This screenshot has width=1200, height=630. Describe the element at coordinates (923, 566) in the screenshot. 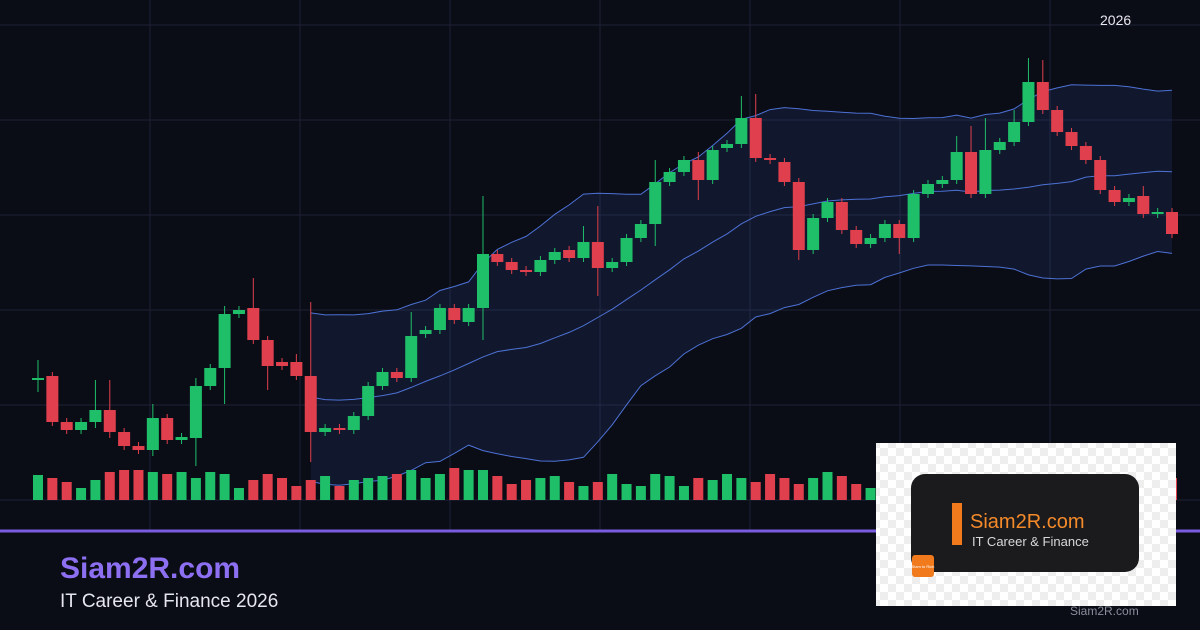

I see `logo-badge` at that location.